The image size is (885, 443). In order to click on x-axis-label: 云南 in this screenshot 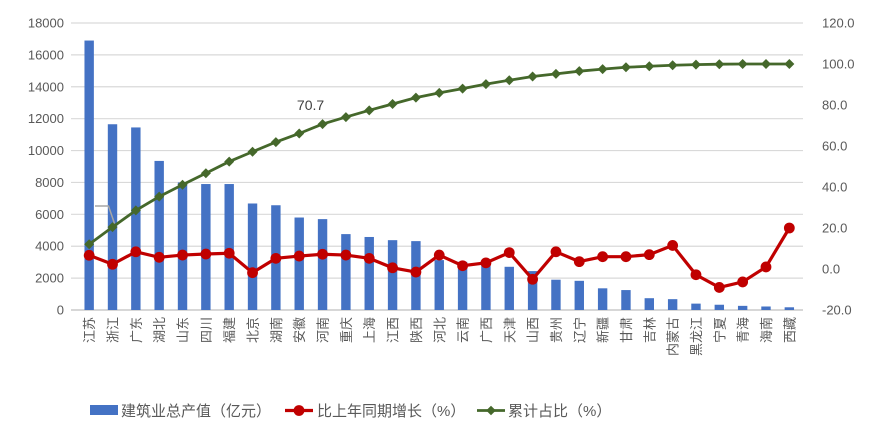, I will do `click(463, 330)`.